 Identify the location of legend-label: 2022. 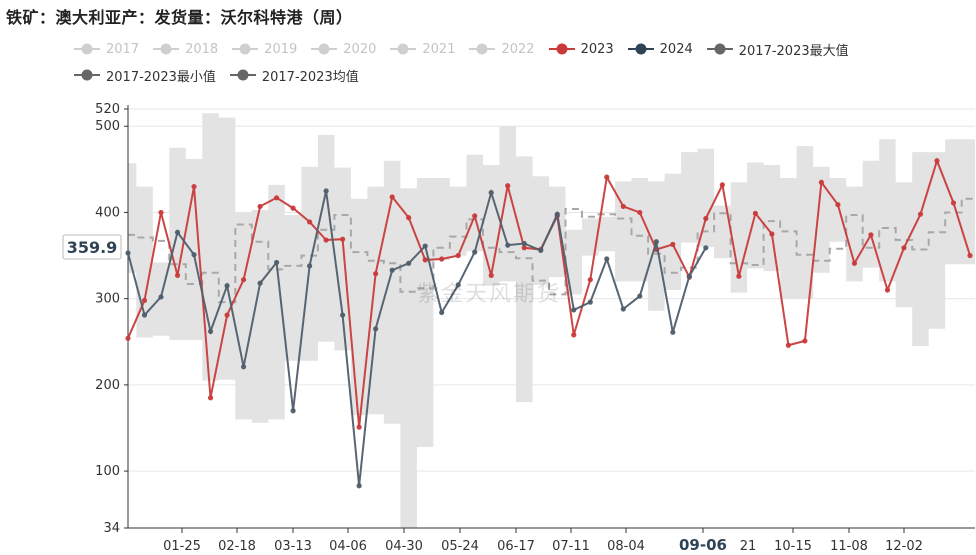
(518, 49).